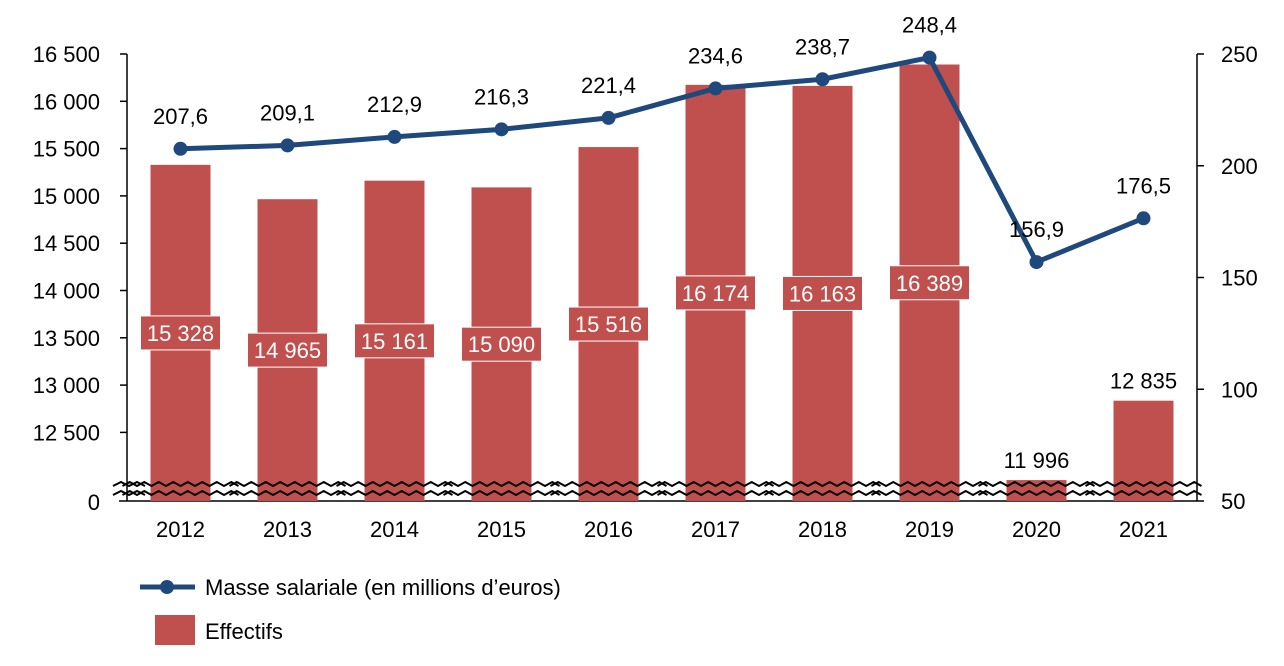  Describe the element at coordinates (66, 385) in the screenshot. I see `left-tick-label: 13 000` at that location.